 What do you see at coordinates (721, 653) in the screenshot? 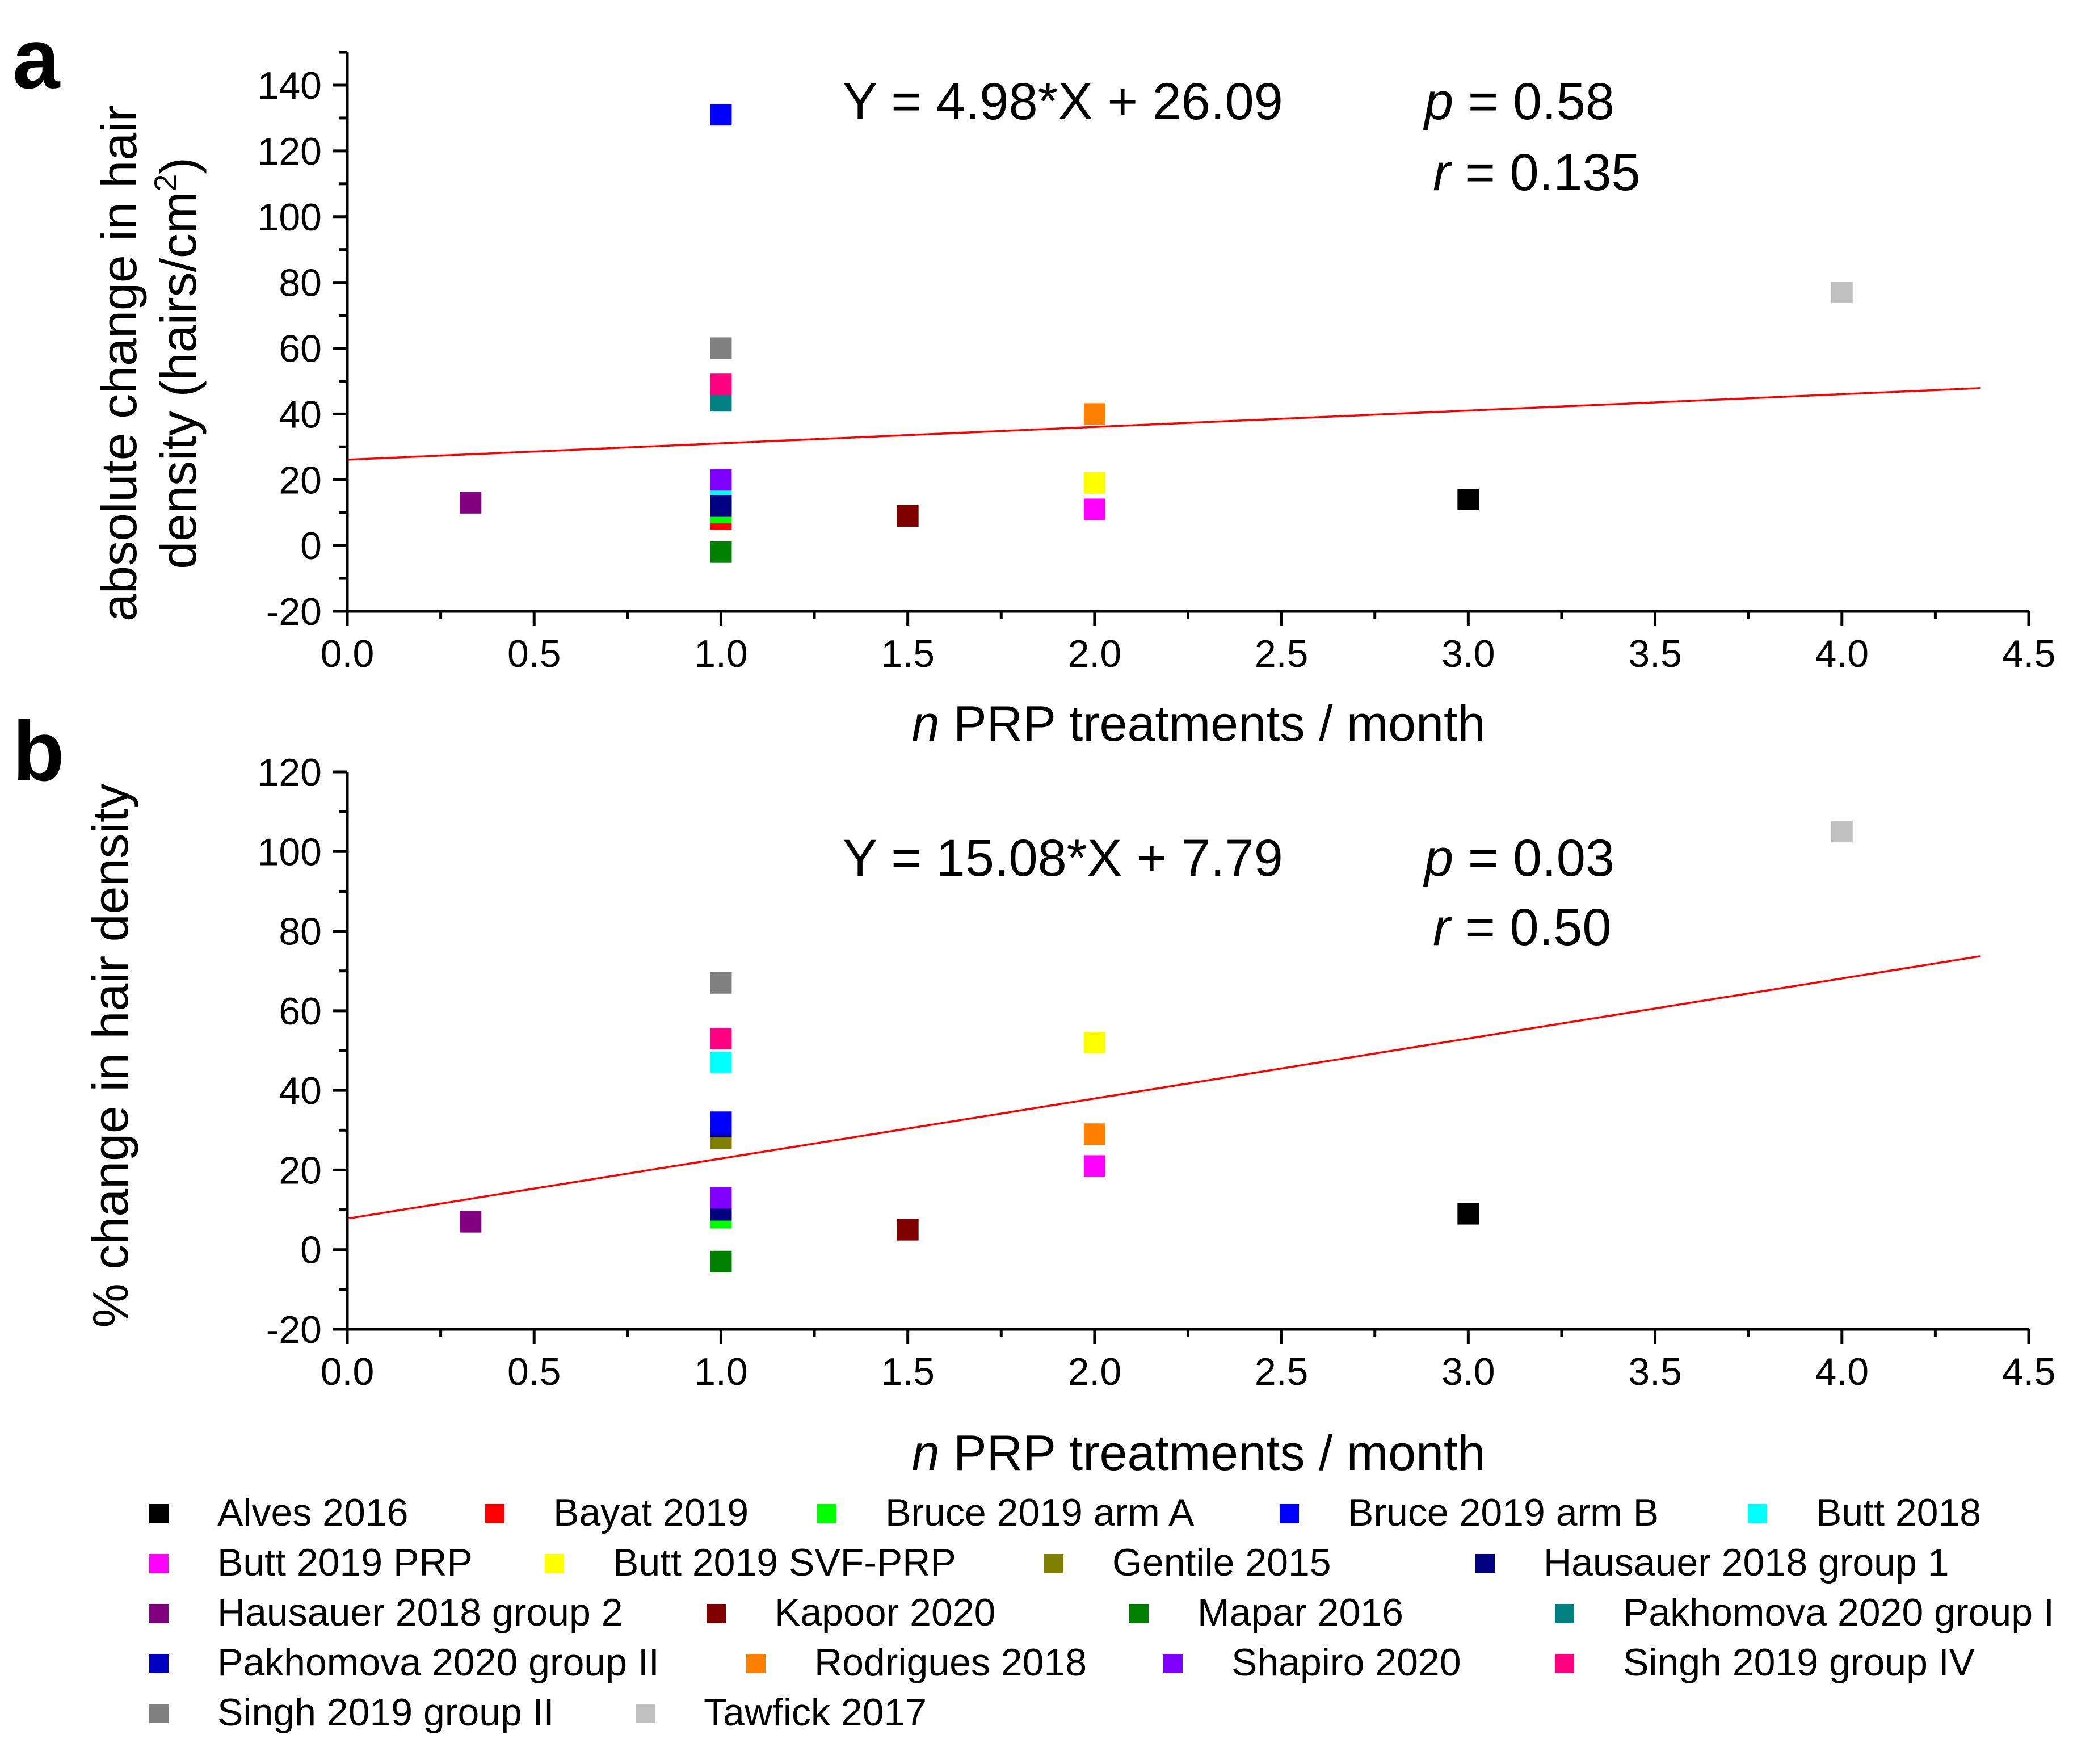
I see `panel-a-x-tick-label: 1.0` at bounding box center [721, 653].